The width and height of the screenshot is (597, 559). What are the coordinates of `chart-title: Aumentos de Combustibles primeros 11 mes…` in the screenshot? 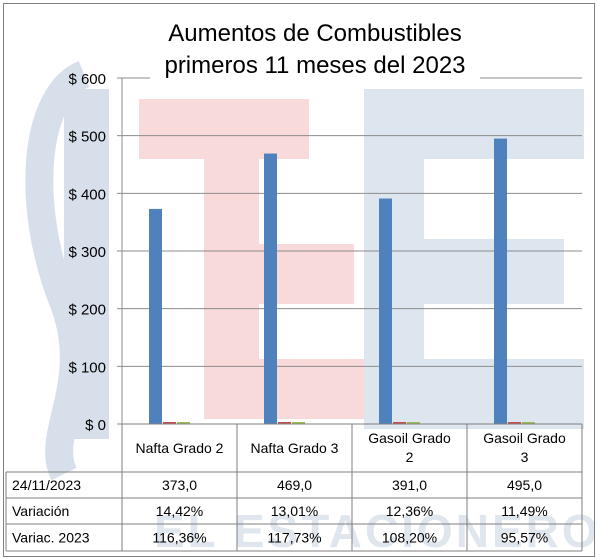 It's located at (315, 50).